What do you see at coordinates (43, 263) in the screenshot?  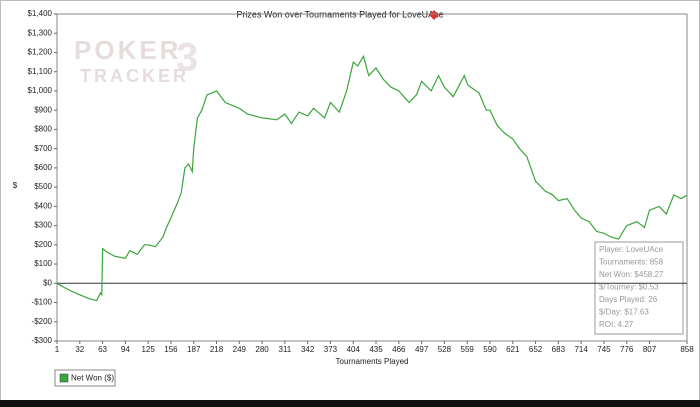 I see `y-tick-label: $100` at bounding box center [43, 263].